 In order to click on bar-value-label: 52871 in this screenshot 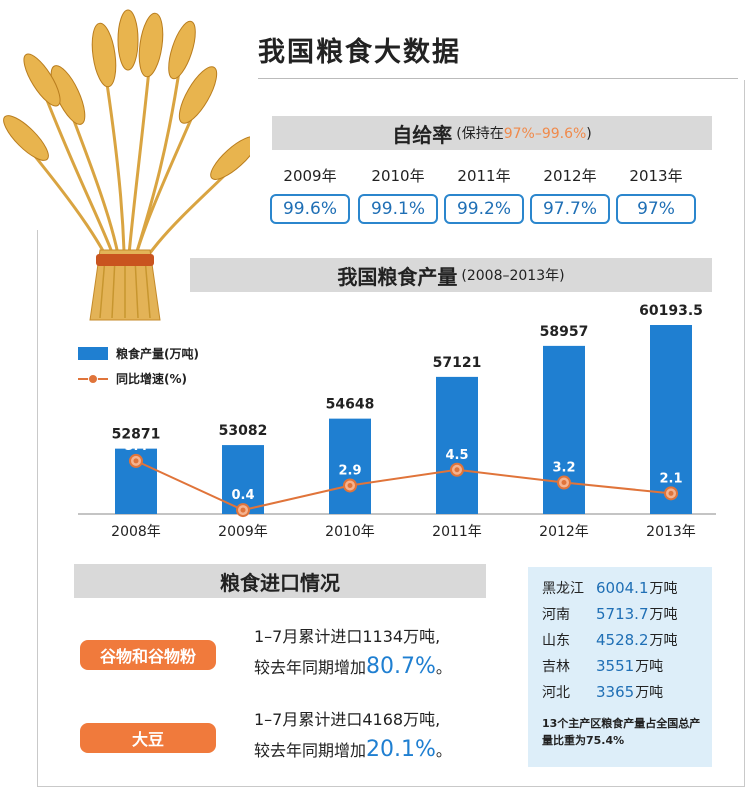, I will do `click(136, 435)`.